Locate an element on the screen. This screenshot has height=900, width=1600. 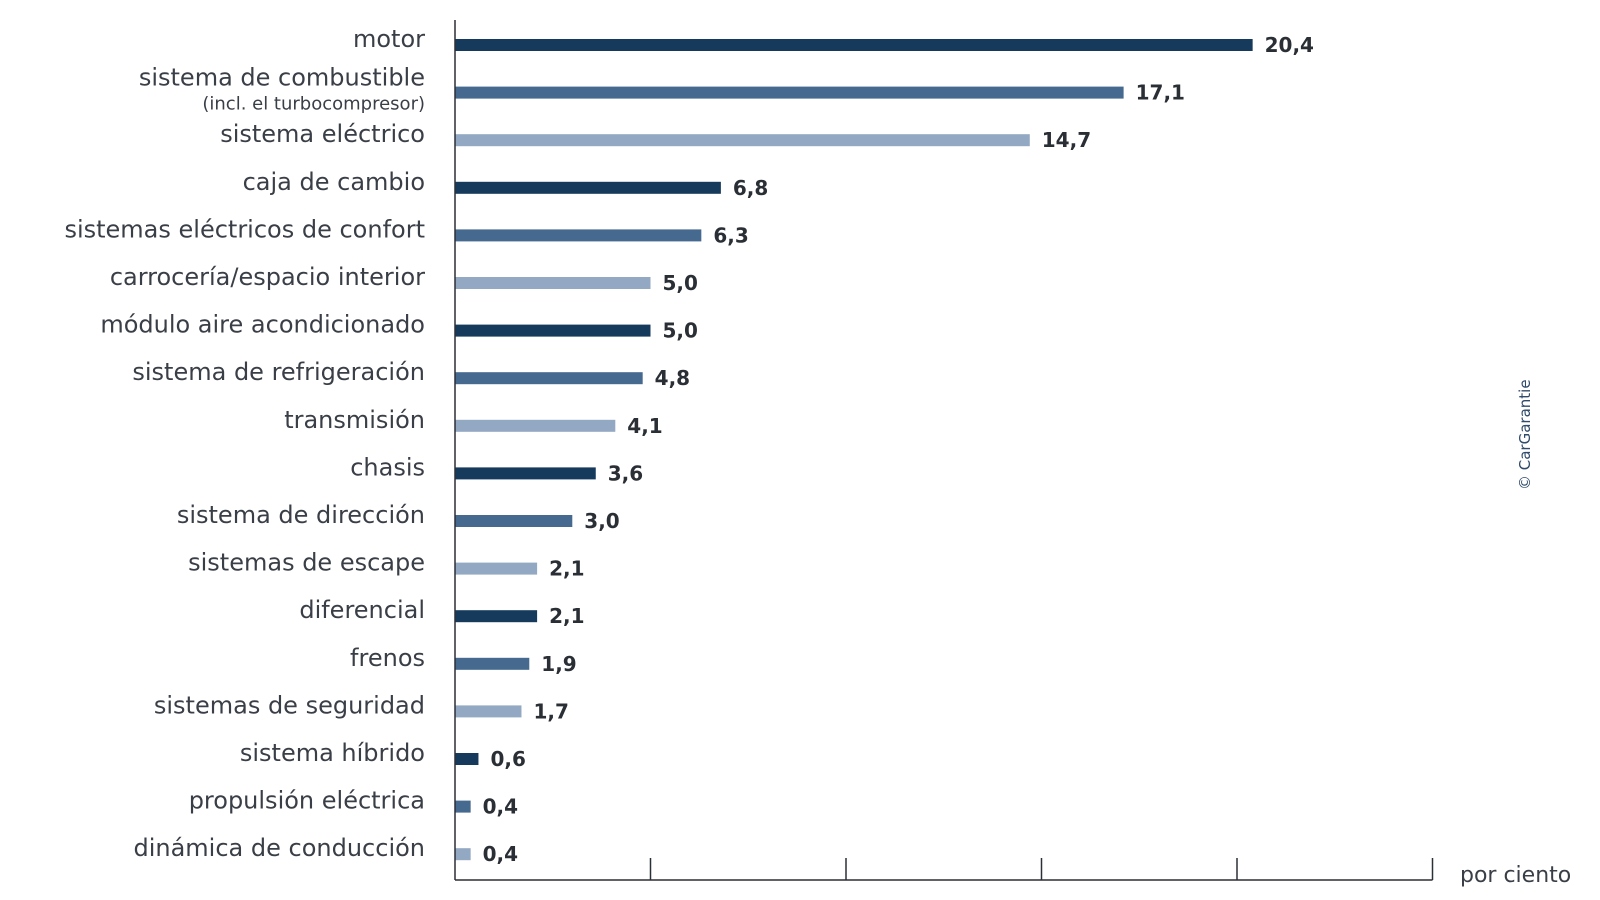
category-label-10: chasis is located at coordinates (387, 467).